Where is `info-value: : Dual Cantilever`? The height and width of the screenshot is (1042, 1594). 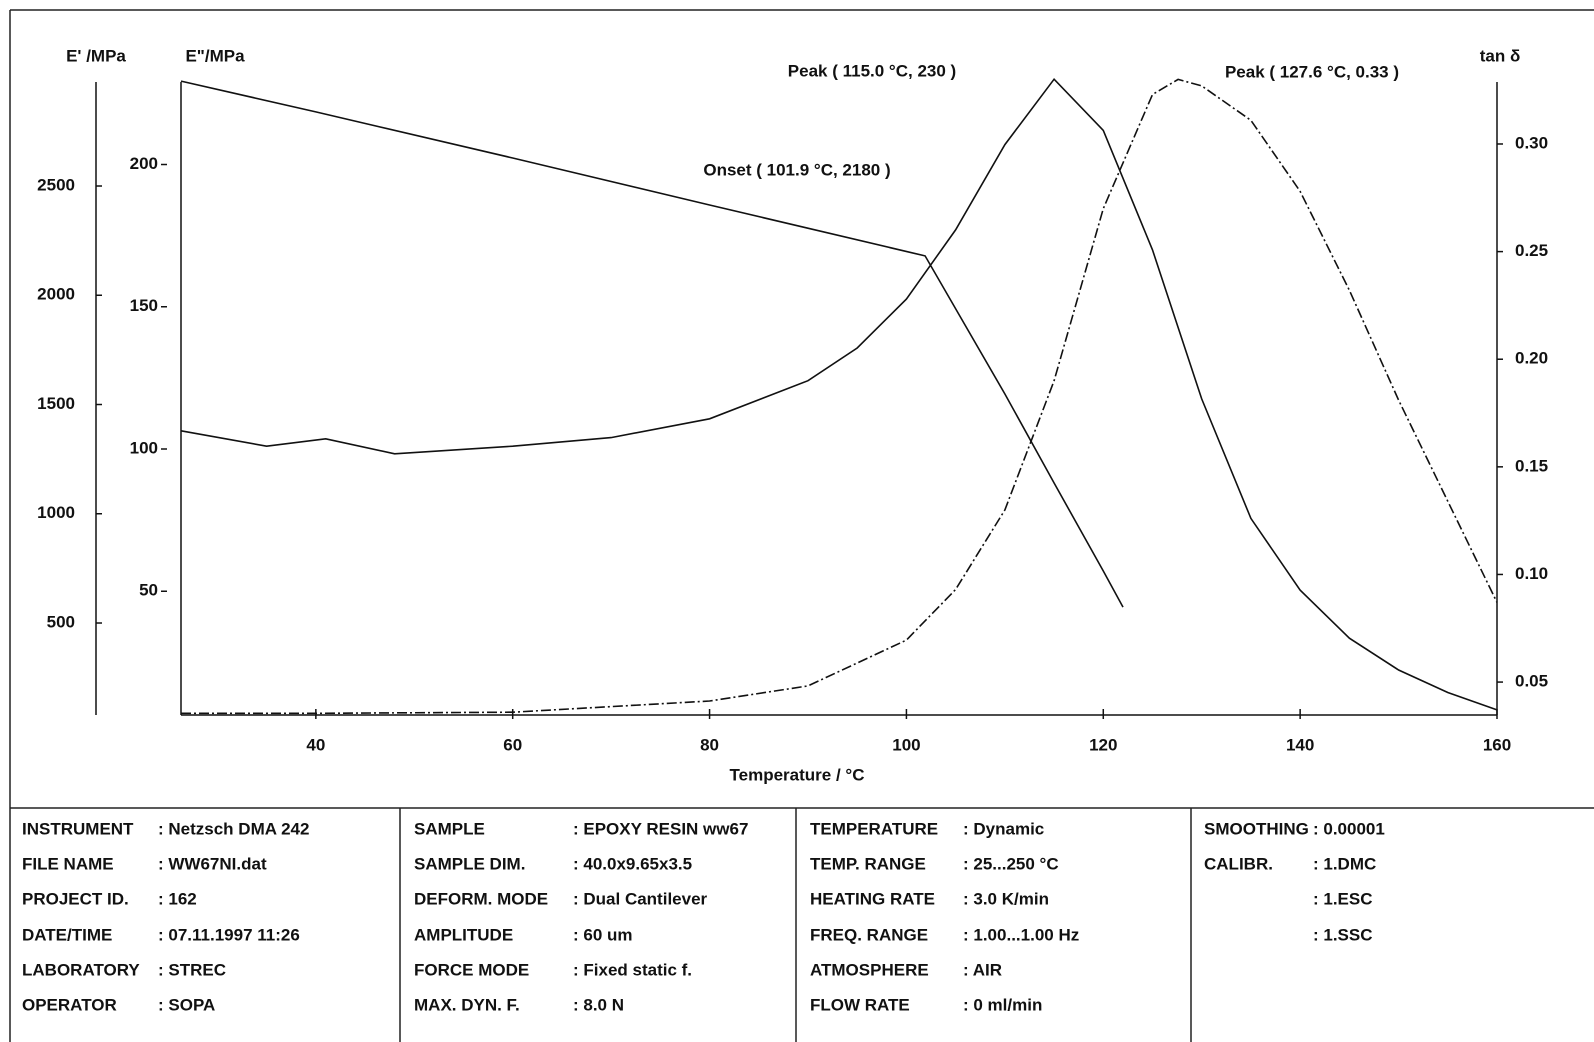
info-value: : Dual Cantilever is located at coordinates (640, 898).